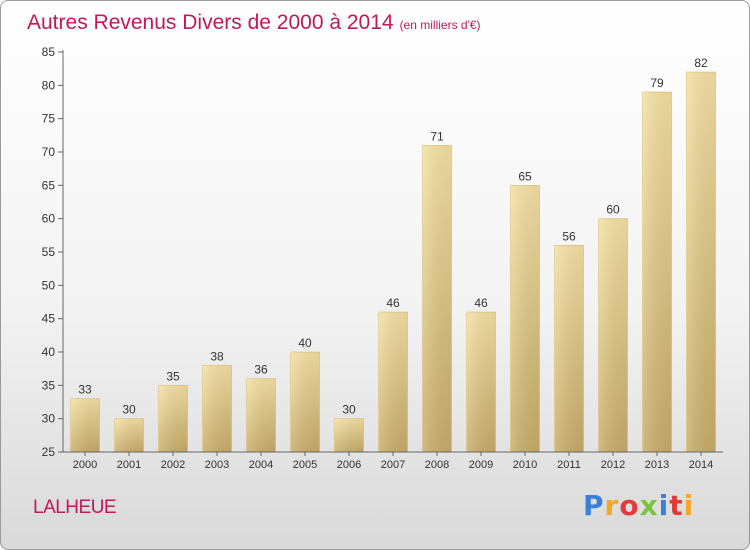 This screenshot has height=550, width=750. What do you see at coordinates (657, 83) in the screenshot?
I see `value-label-2013: 79` at bounding box center [657, 83].